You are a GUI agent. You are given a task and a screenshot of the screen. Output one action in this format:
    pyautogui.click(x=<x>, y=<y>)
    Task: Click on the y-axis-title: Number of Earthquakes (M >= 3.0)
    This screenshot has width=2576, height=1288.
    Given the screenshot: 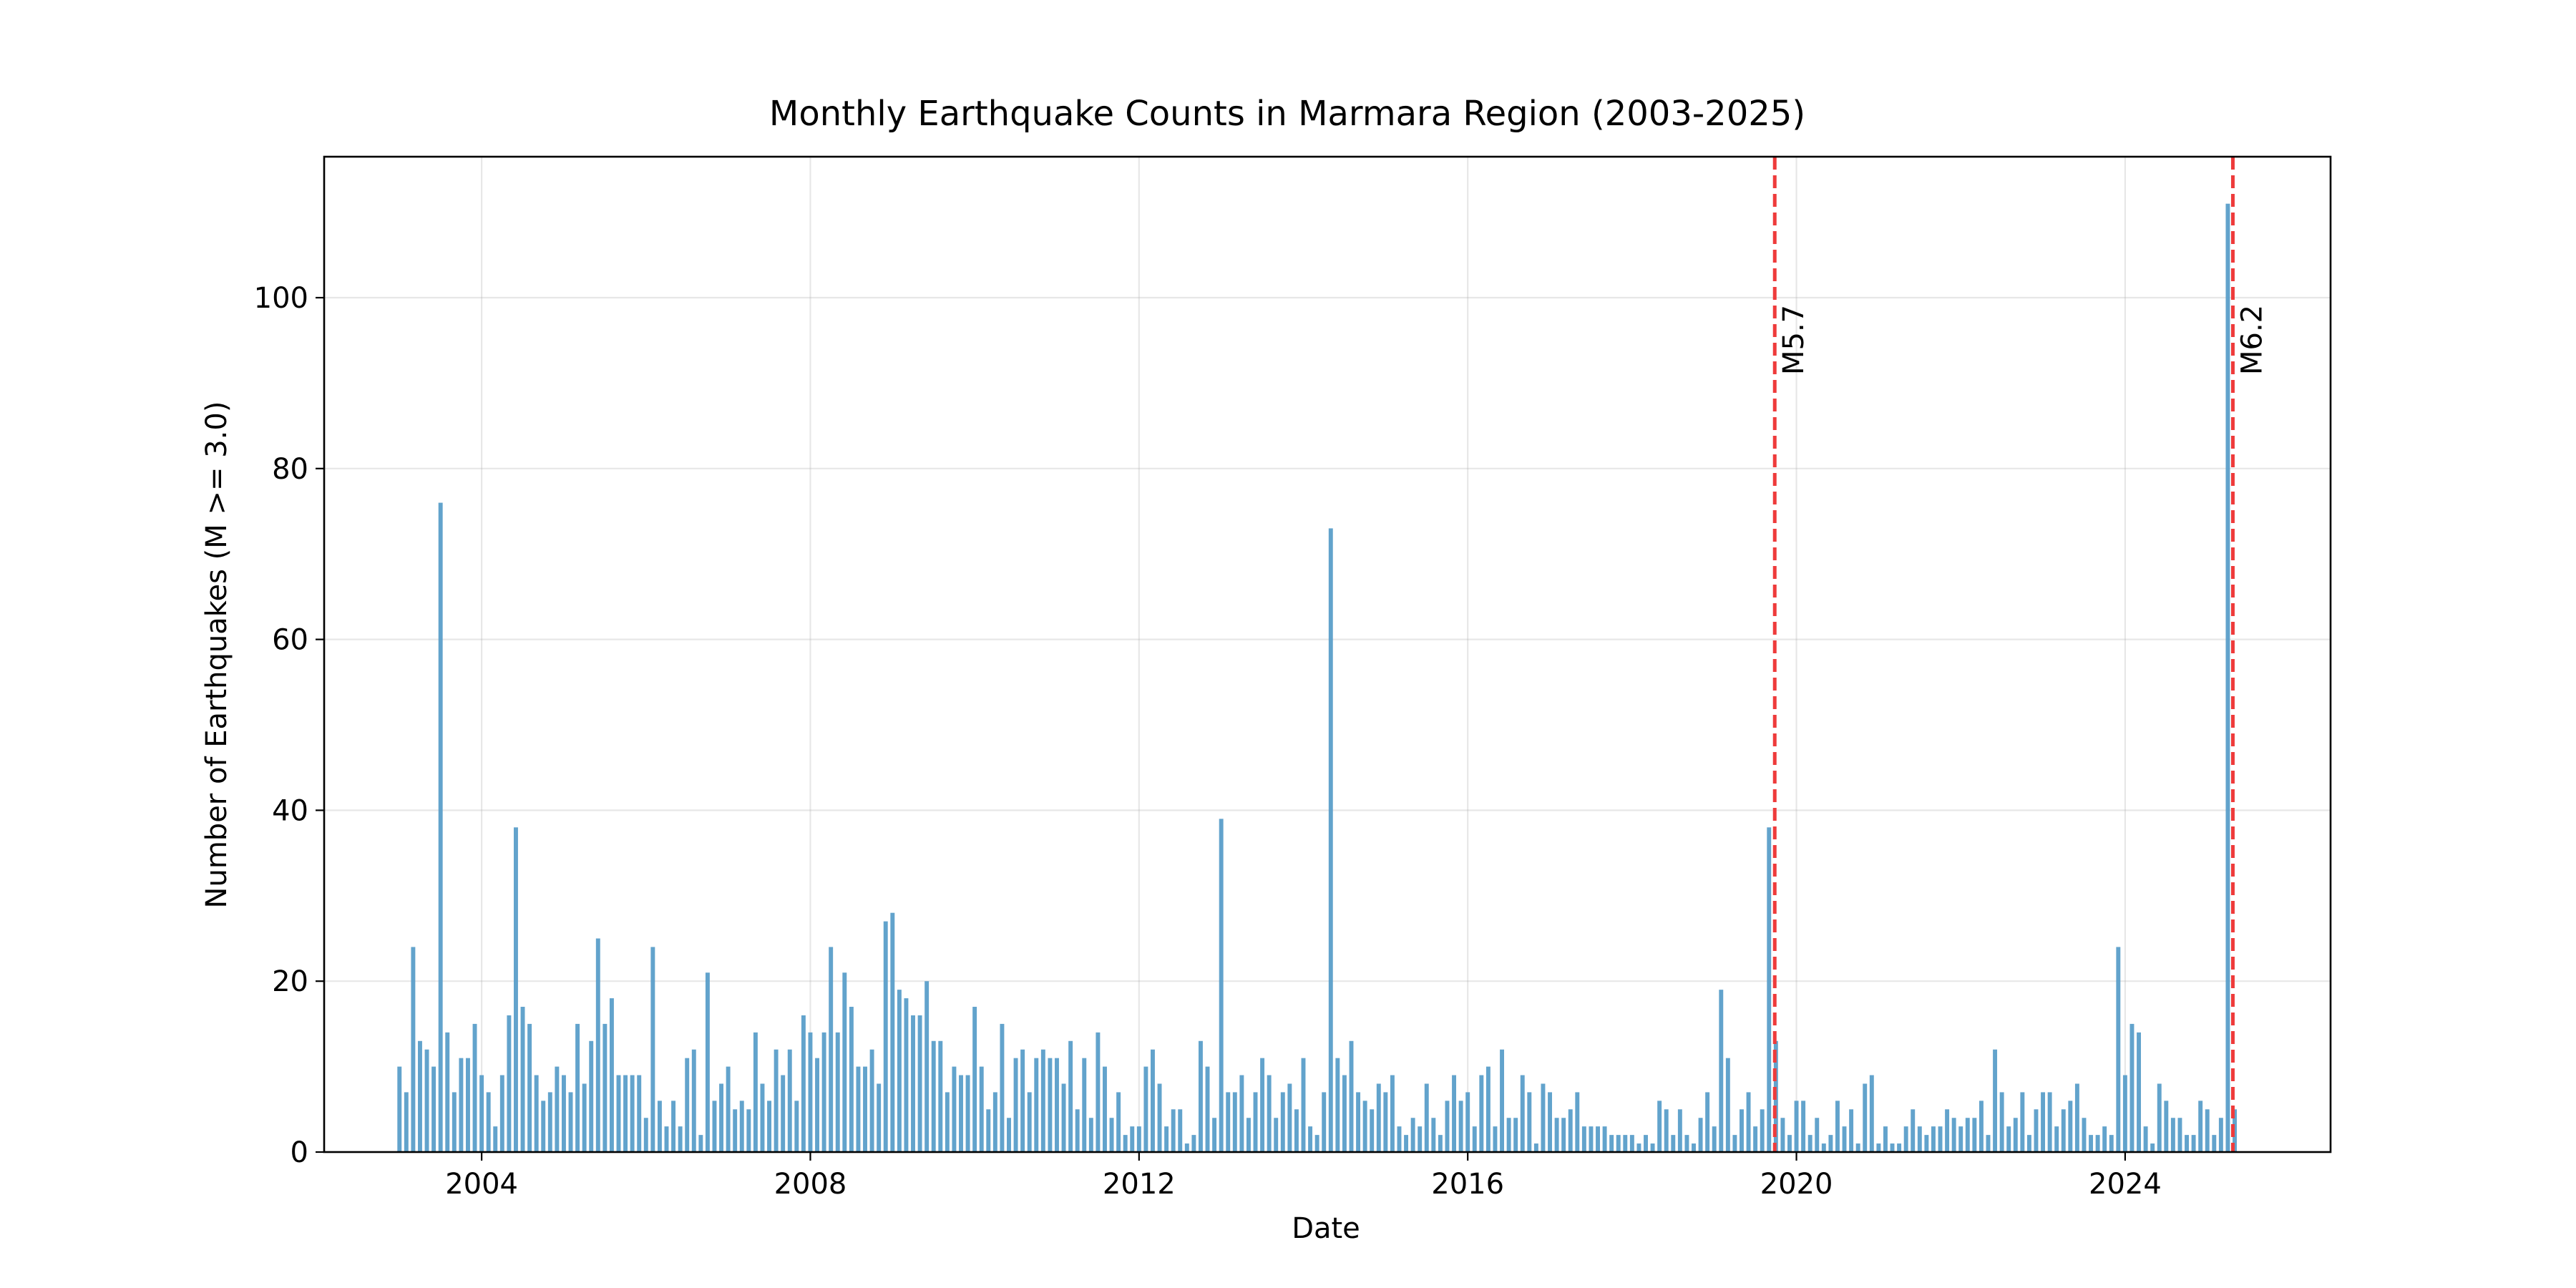 What is the action you would take?
    pyautogui.click(x=217, y=655)
    